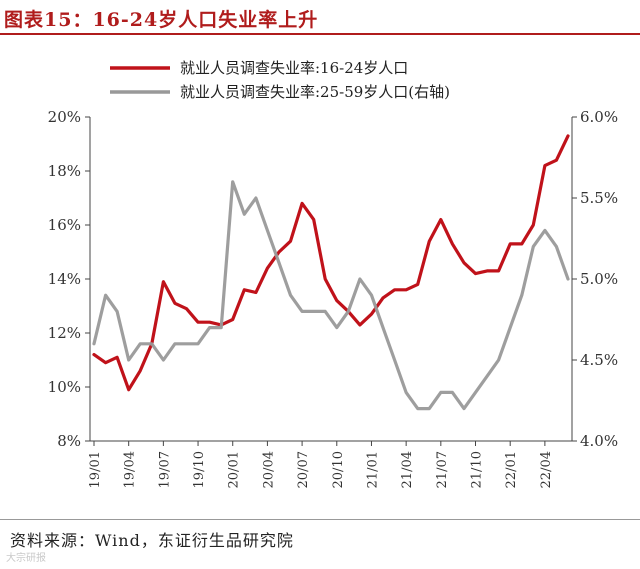 The image size is (640, 569). What do you see at coordinates (303, 469) in the screenshot?
I see `x-tick-label: 20/07` at bounding box center [303, 469].